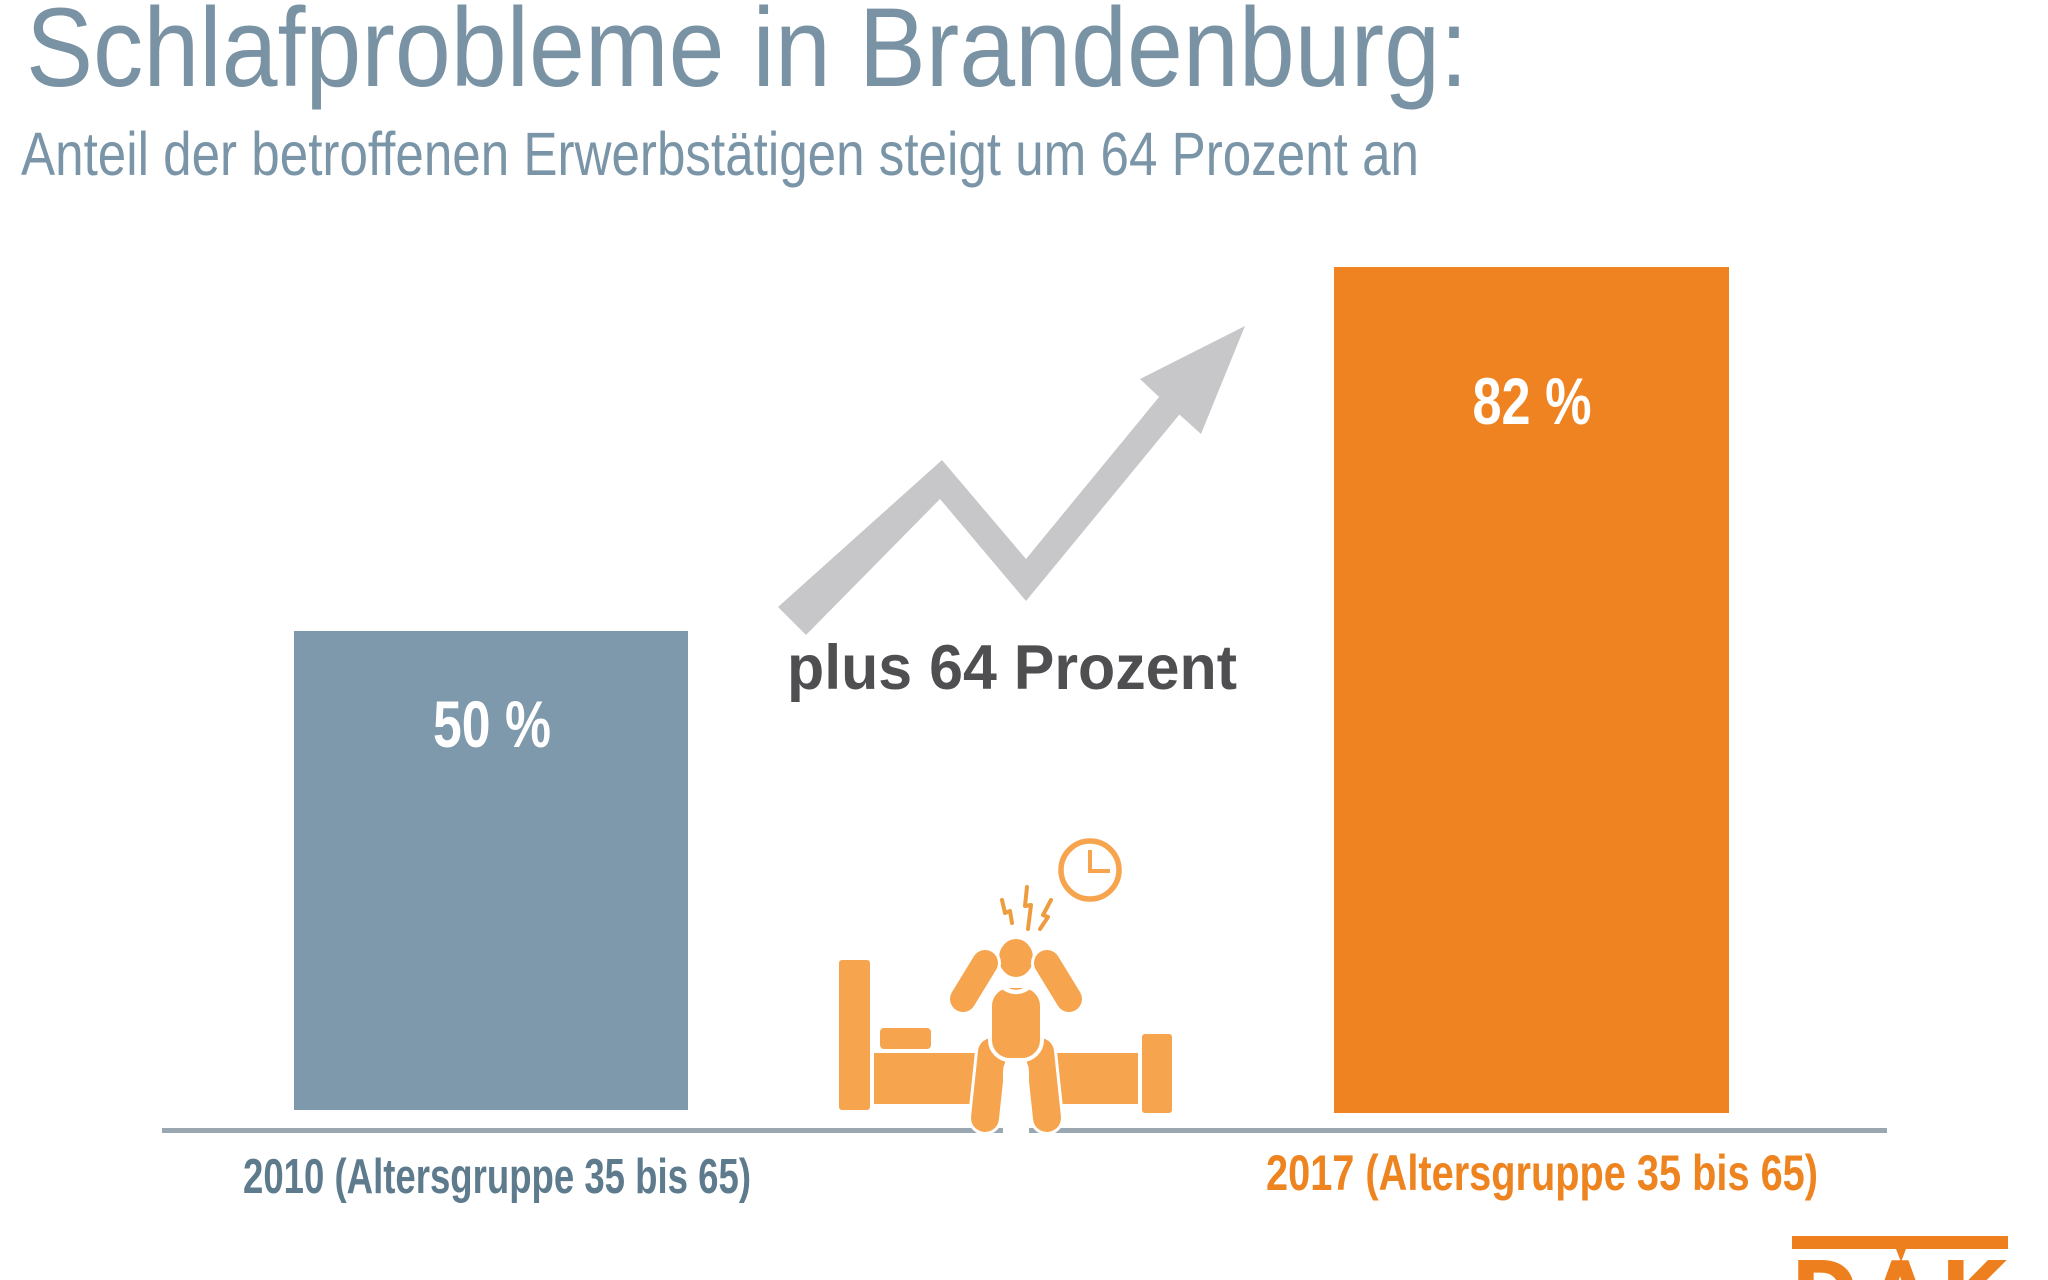  What do you see at coordinates (747, 55) in the screenshot?
I see `svg-text: Schlafprobleme in Brandenburg:` at bounding box center [747, 55].